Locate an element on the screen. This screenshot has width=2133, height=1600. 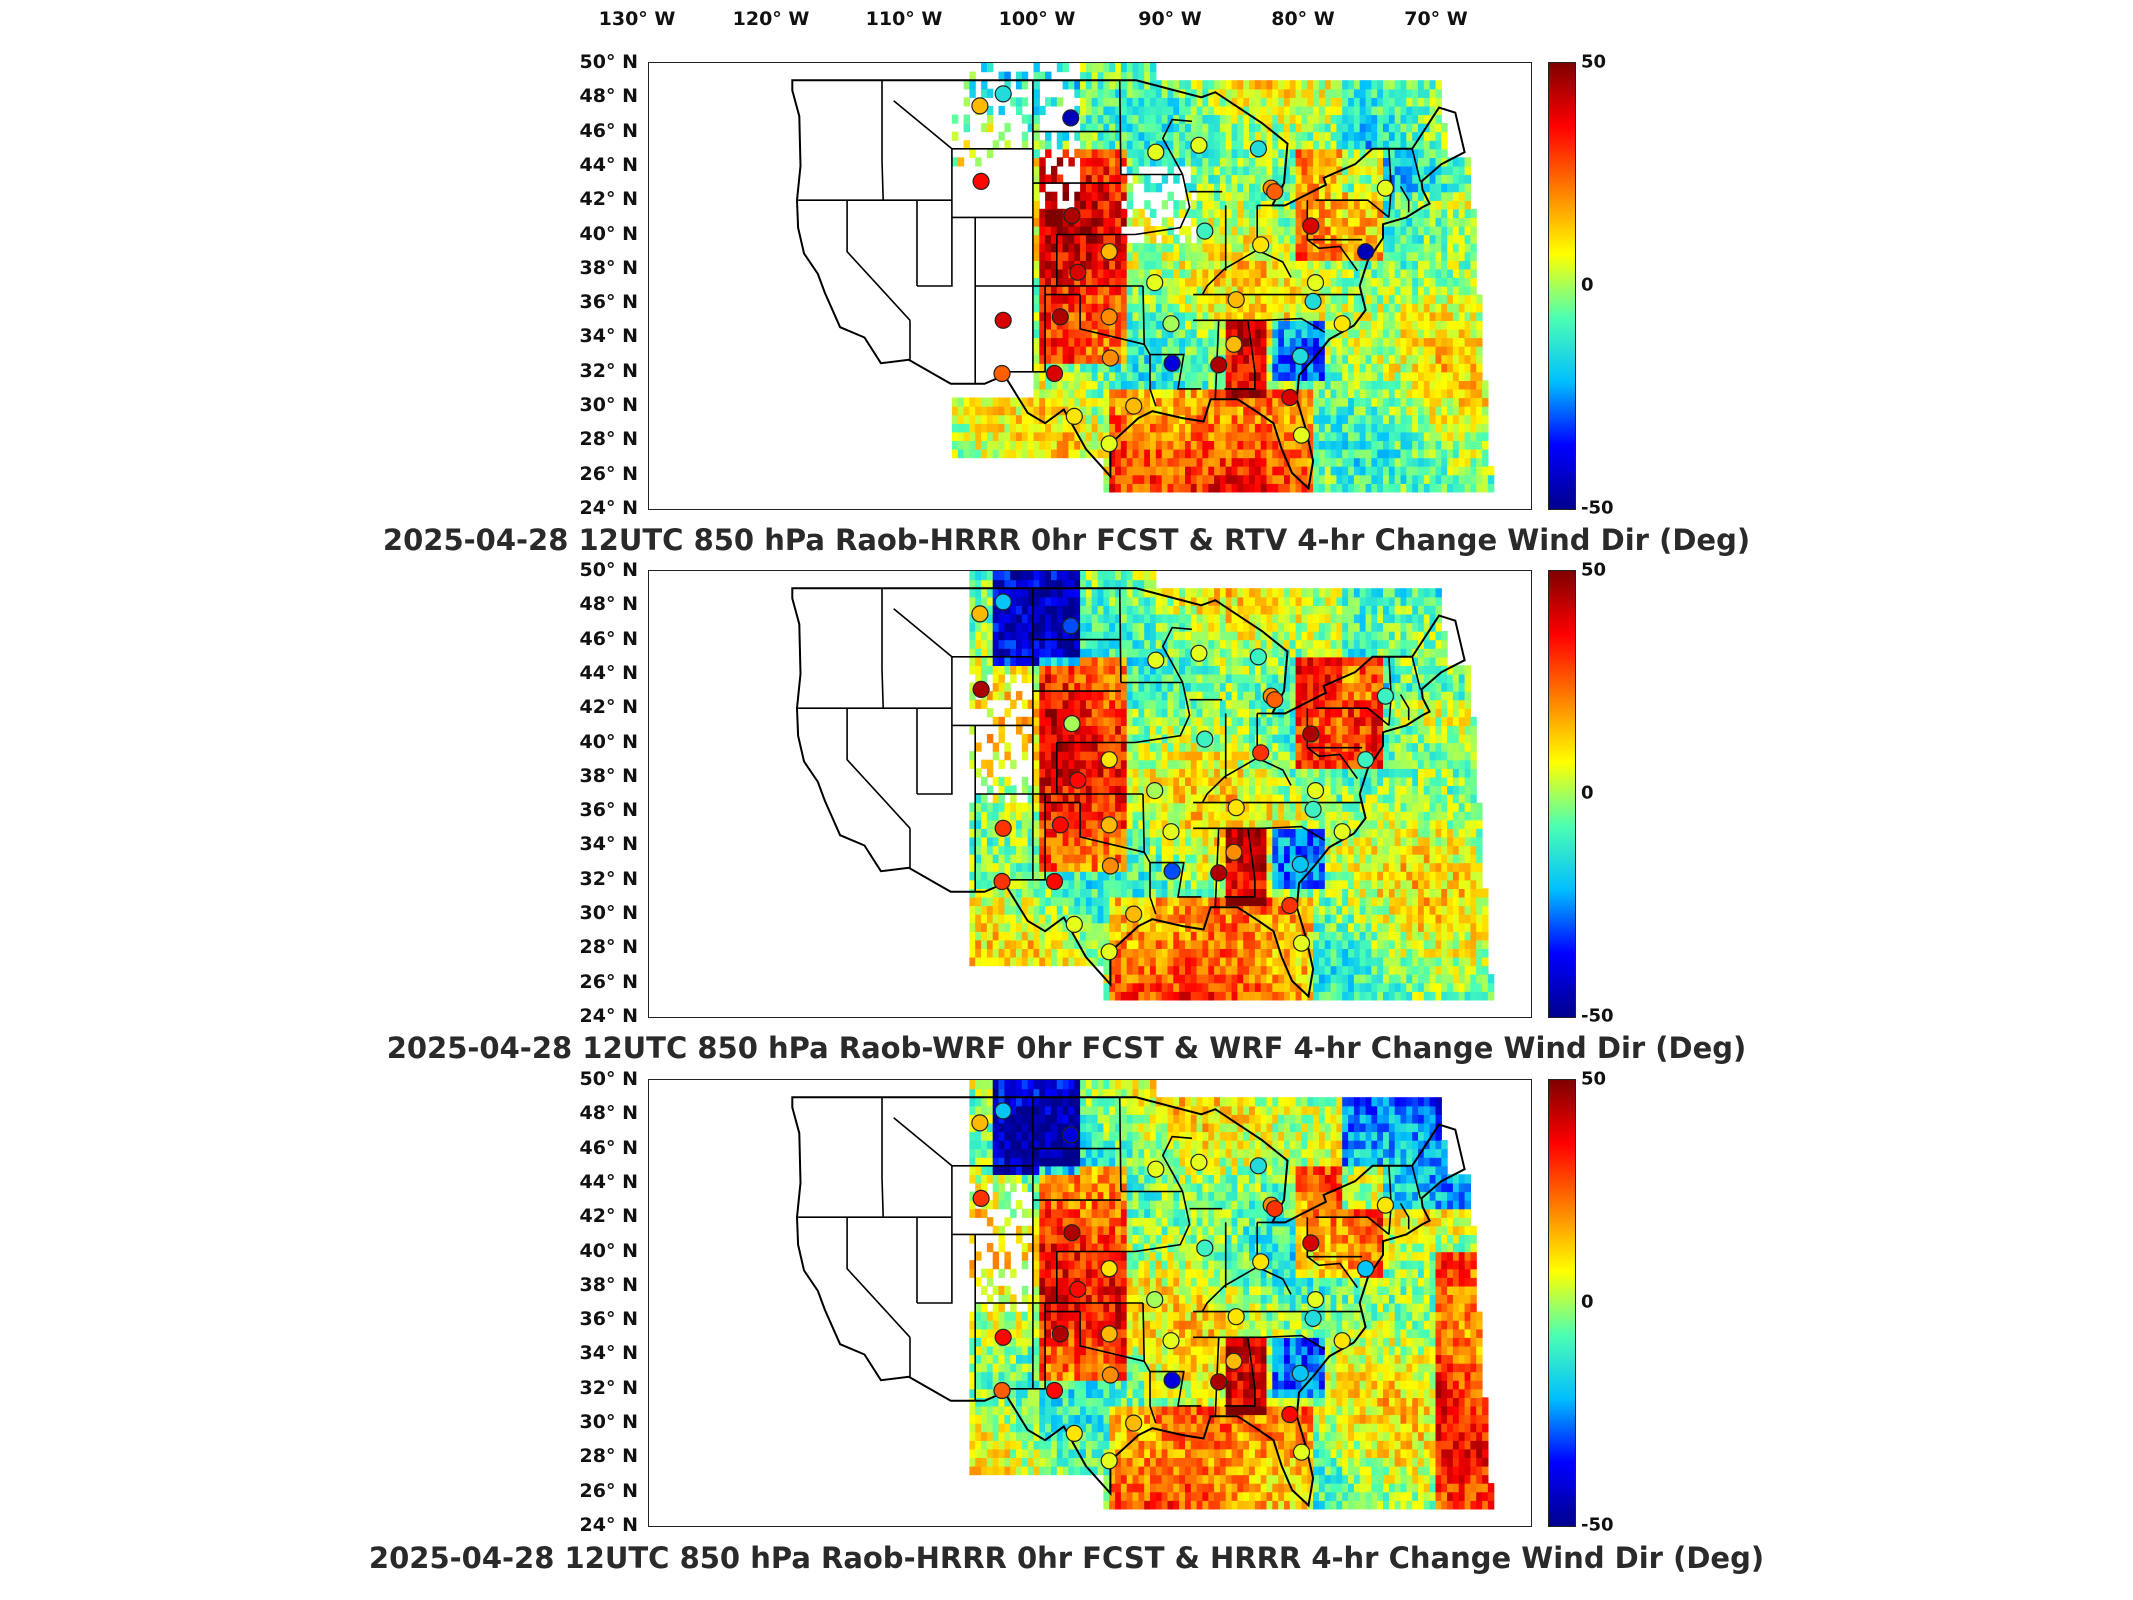
latitude-label: 44° N is located at coordinates (608, 164).